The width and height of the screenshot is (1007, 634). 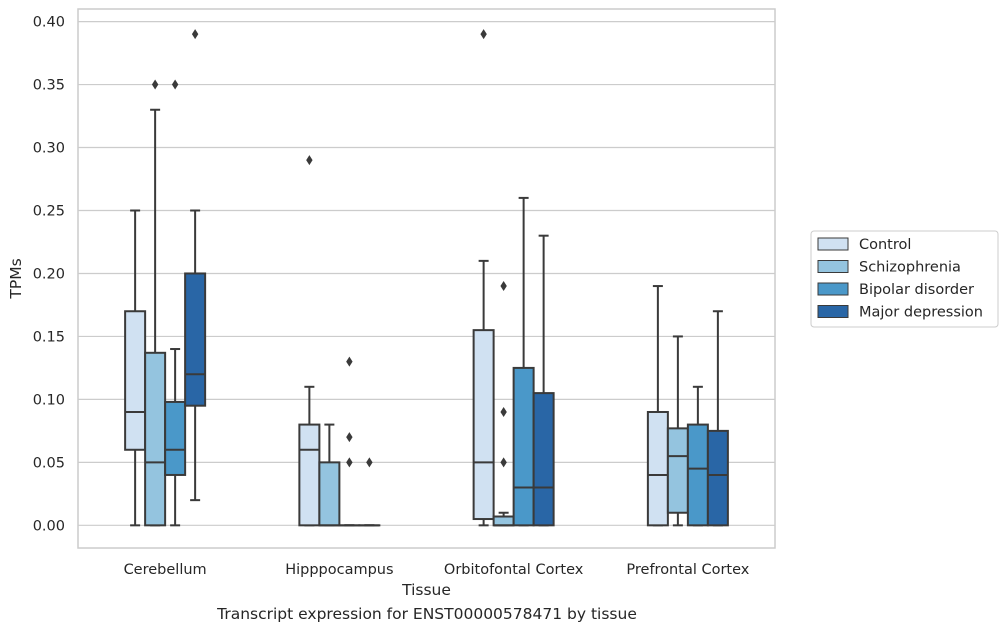 I want to click on legend-item: Bipolar disorder, so click(x=895, y=290).